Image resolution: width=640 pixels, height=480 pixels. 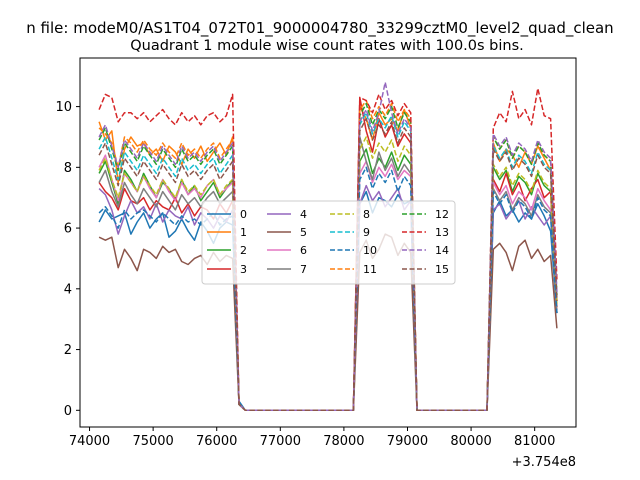 I want to click on legend-label-13: 13, so click(x=442, y=232).